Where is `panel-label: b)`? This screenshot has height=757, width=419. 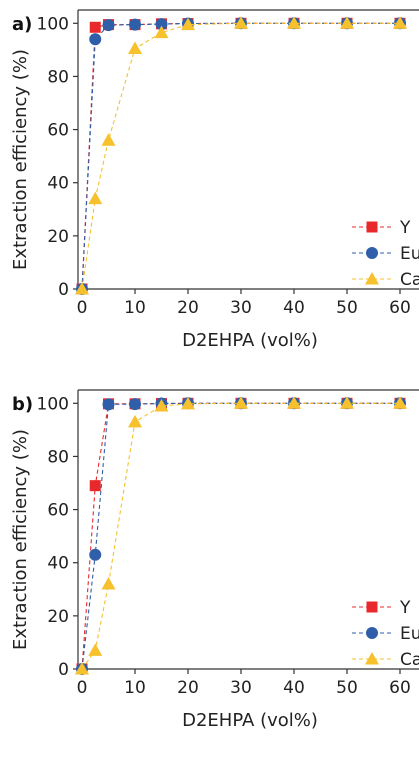 panel-label: b) is located at coordinates (22, 404).